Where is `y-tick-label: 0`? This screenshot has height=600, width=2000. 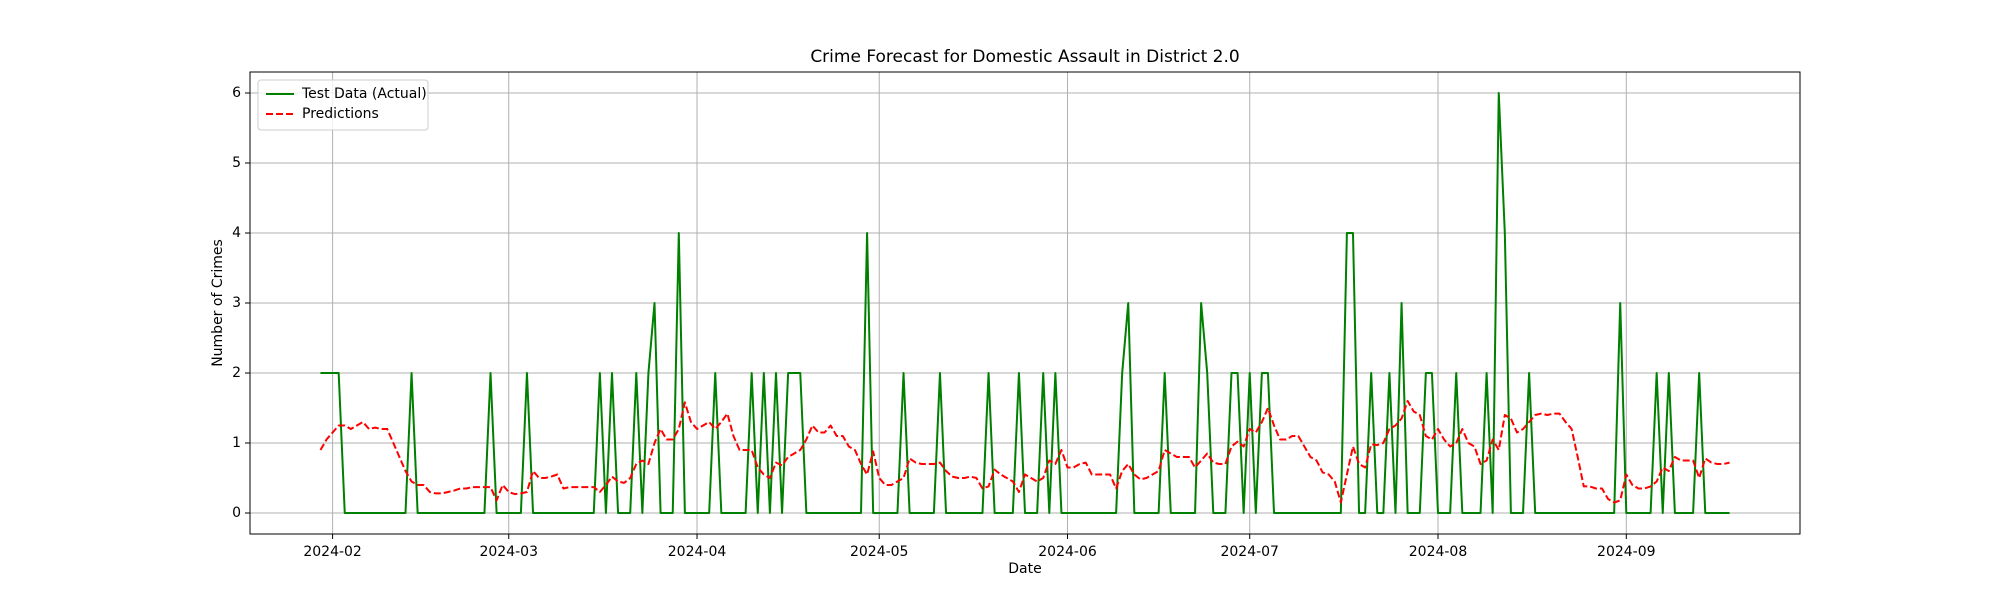
y-tick-label: 0 is located at coordinates (236, 513).